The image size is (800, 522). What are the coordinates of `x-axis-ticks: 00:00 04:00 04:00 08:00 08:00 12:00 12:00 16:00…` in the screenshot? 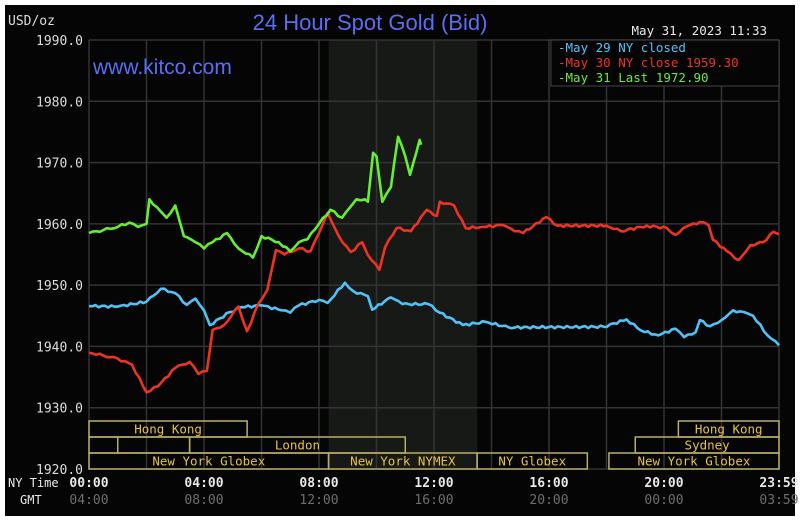 It's located at (433, 492).